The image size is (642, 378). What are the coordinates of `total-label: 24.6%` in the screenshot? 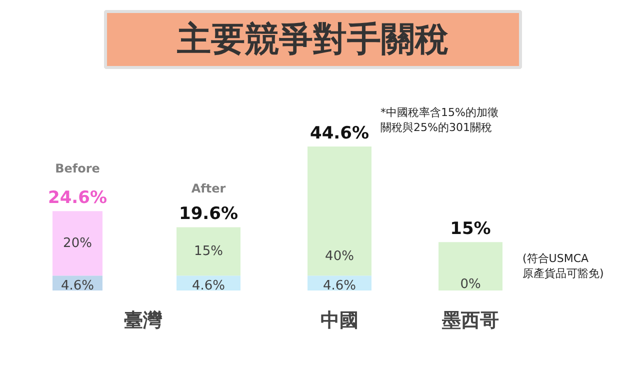 It's located at (77, 198).